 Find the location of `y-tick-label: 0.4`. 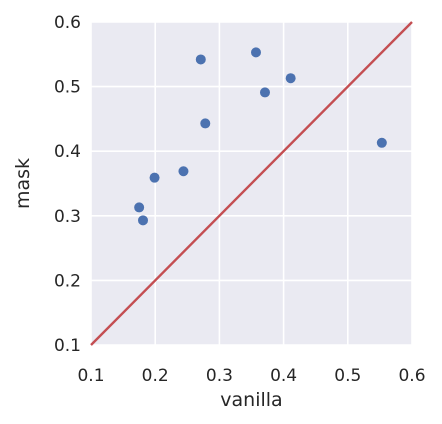

y-tick-label: 0.4 is located at coordinates (67, 152).